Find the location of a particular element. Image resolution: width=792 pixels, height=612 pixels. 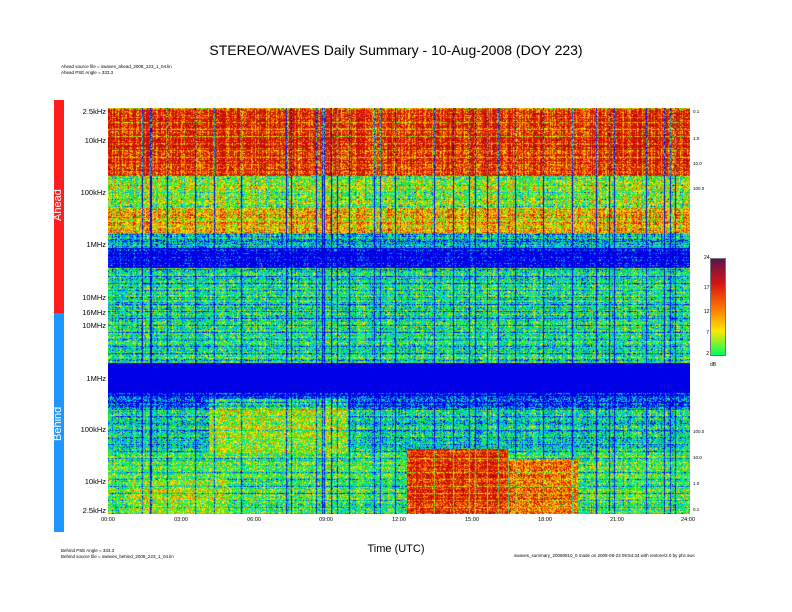

behind-panel-label: Behind is located at coordinates (58, 424).